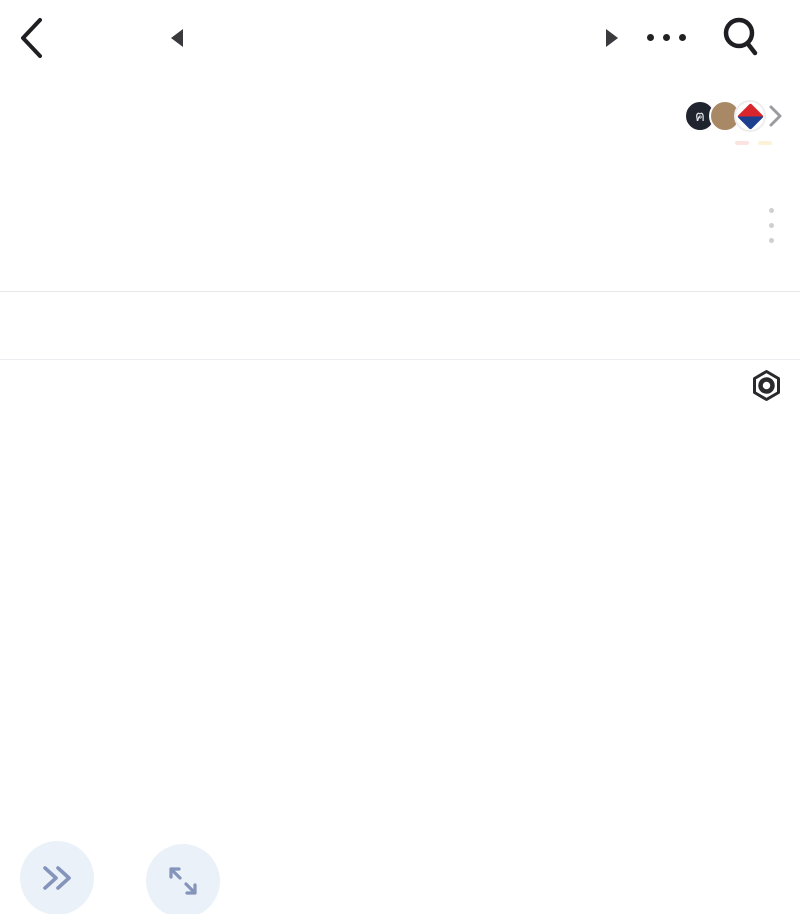 Image resolution: width=800 pixels, height=914 pixels. I want to click on cn-badge, so click(742, 143).